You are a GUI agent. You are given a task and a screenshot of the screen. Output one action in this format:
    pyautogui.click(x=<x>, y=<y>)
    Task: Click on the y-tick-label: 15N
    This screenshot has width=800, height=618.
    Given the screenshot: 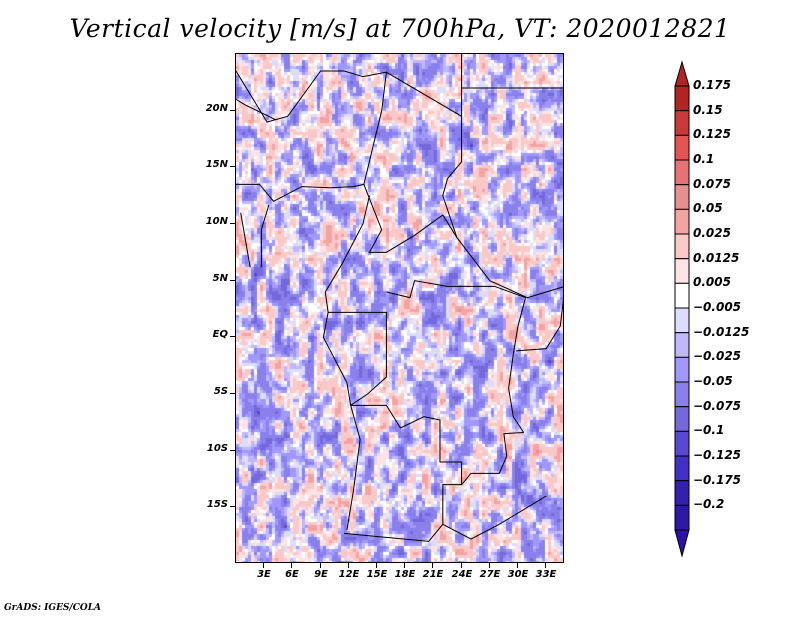 What is the action you would take?
    pyautogui.click(x=216, y=164)
    